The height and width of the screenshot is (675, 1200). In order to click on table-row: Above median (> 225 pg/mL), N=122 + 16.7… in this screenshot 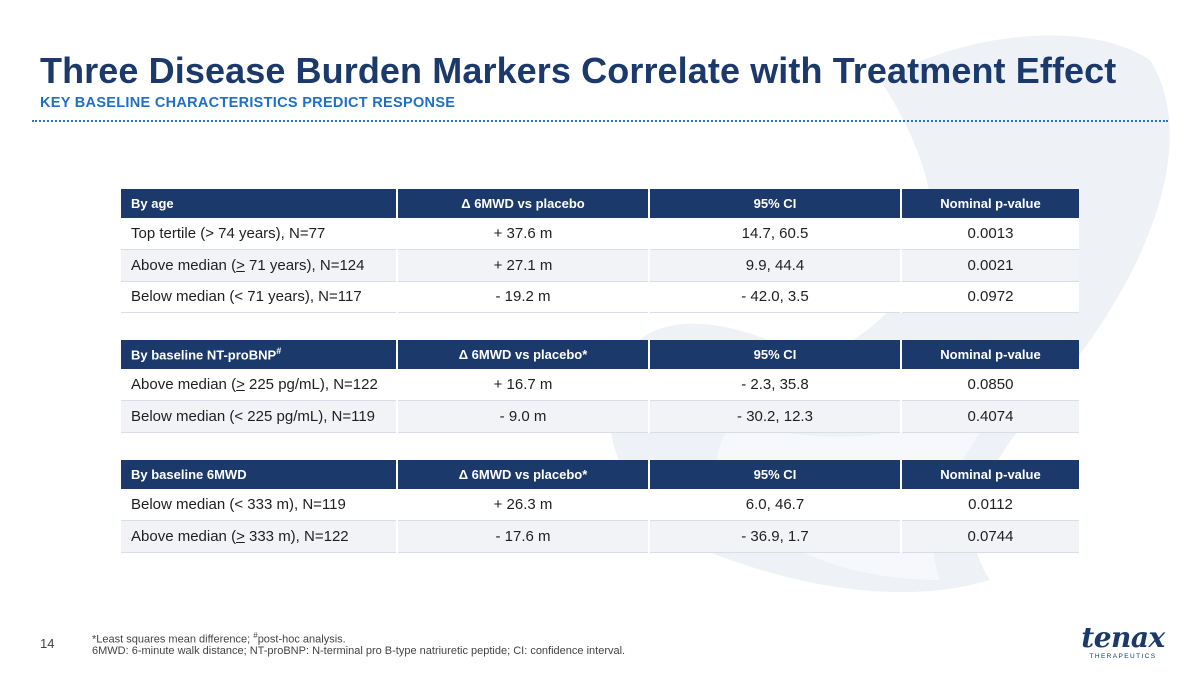, I will do `click(600, 385)`.